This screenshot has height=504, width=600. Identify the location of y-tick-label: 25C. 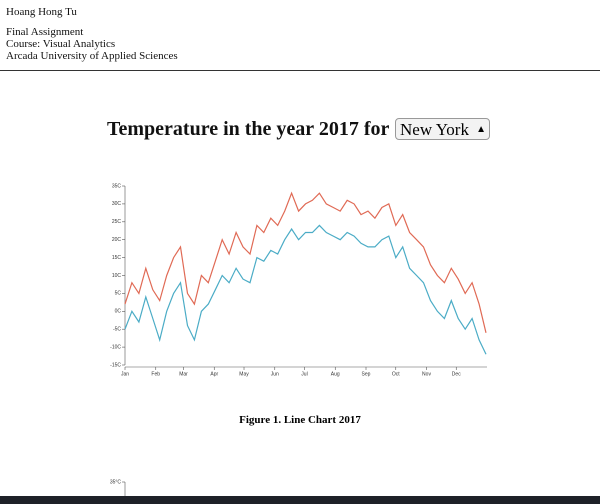
(117, 222).